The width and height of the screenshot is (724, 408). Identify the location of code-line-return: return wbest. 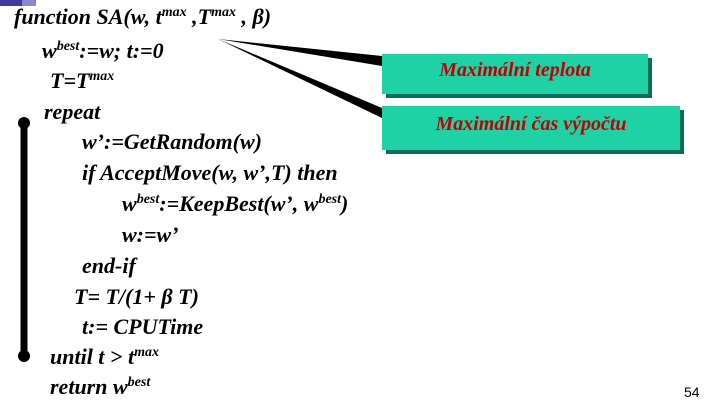
(100, 386).